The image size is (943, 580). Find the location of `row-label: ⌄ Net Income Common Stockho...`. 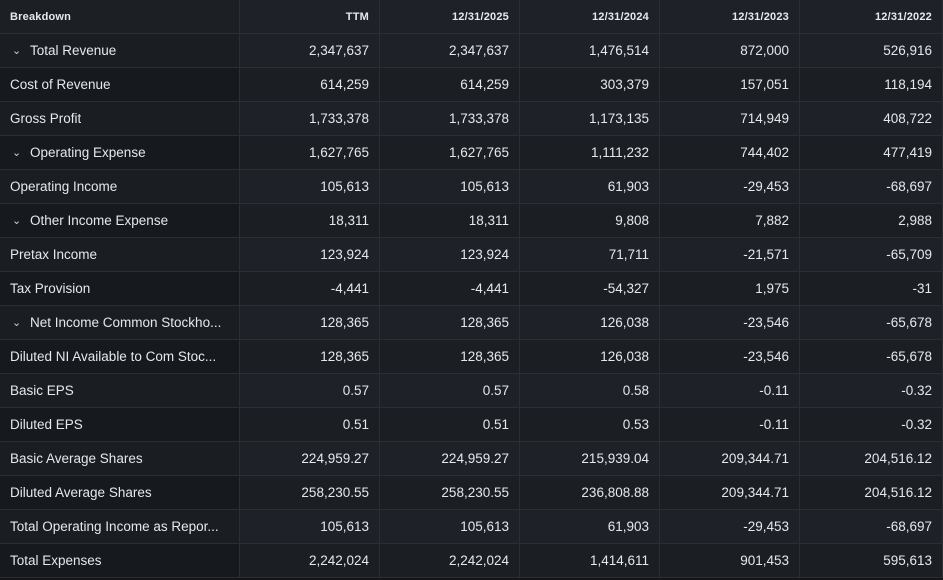

row-label: ⌄ Net Income Common Stockho... is located at coordinates (120, 323).